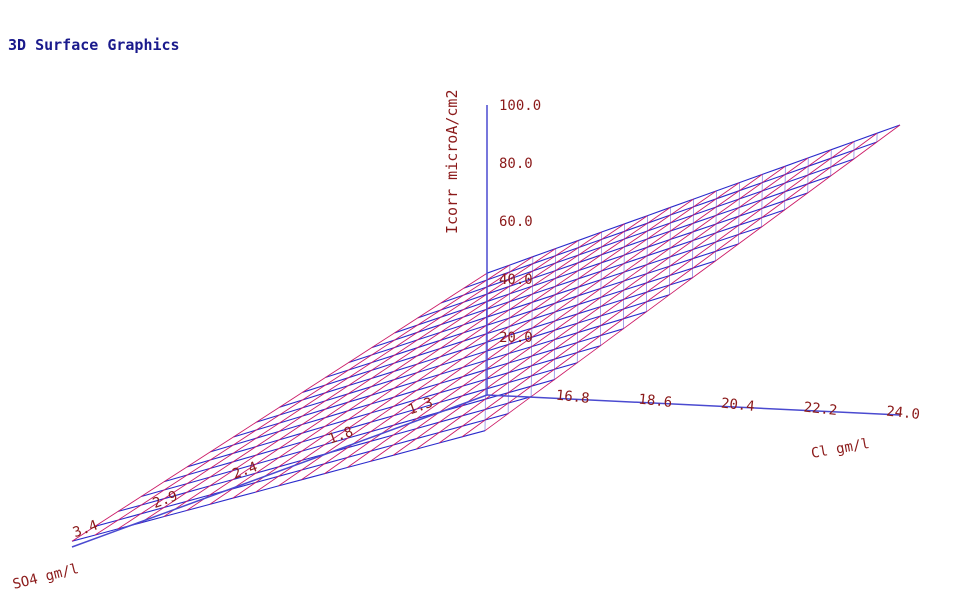  I want to click on z-tick-label: 80.0, so click(516, 164).